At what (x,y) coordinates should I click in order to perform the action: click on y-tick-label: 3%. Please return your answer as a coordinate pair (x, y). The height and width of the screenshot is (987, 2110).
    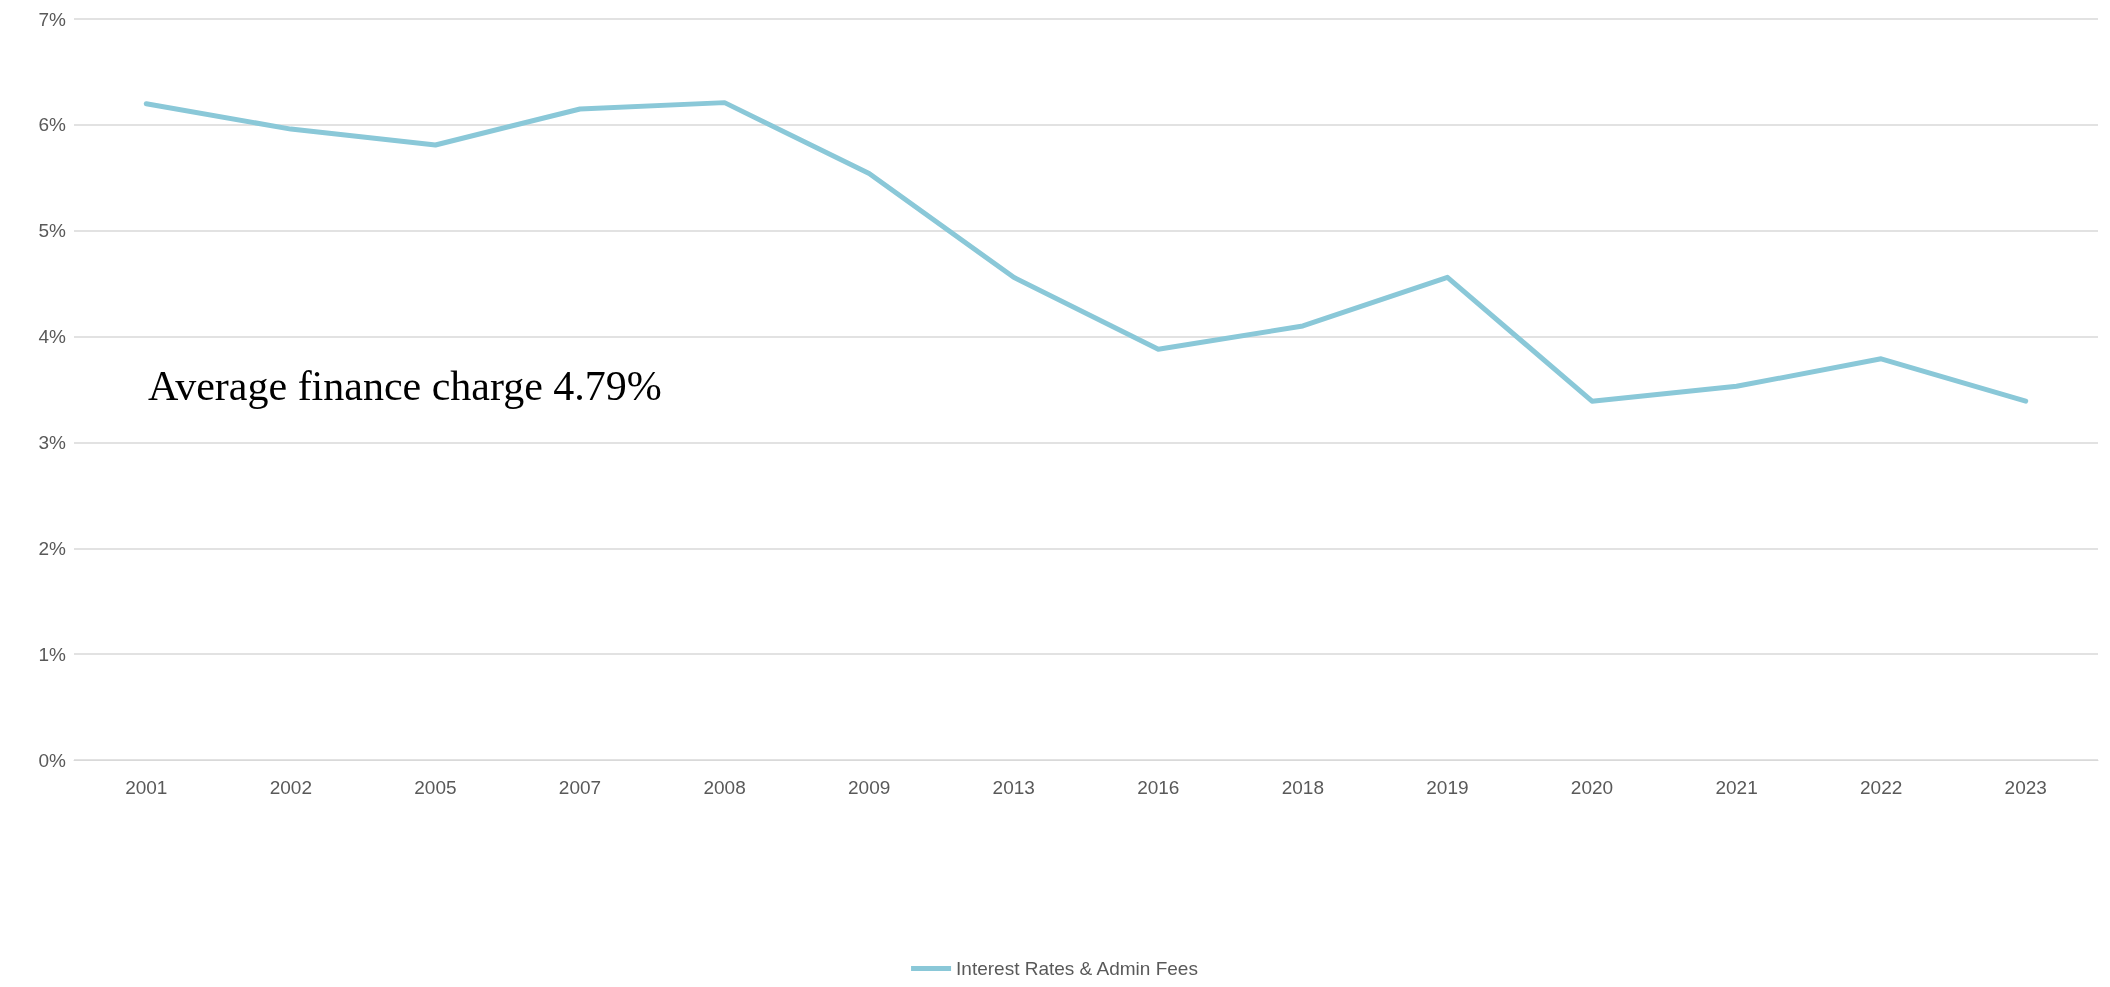
    Looking at the image, I should click on (52, 442).